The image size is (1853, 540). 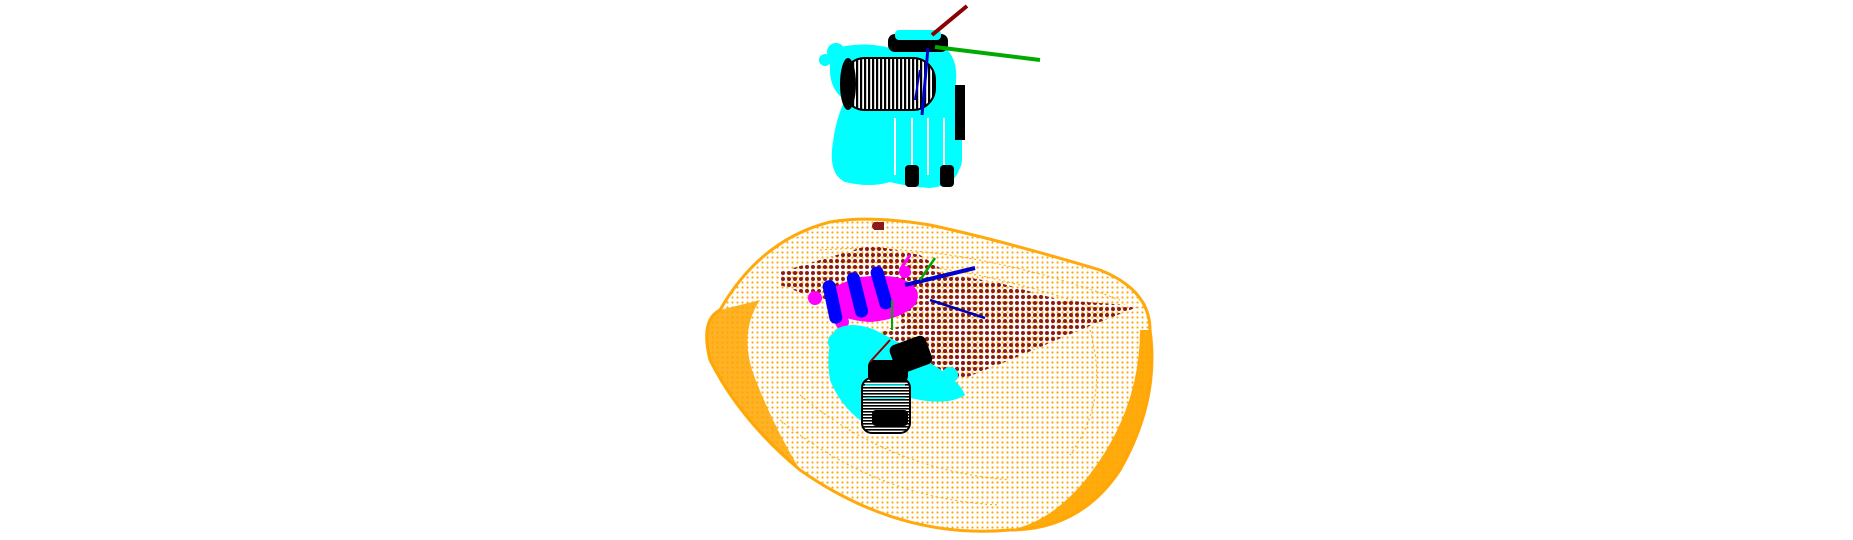 What do you see at coordinates (1081, 430) in the screenshot?
I see `bin-lower-wall` at bounding box center [1081, 430].